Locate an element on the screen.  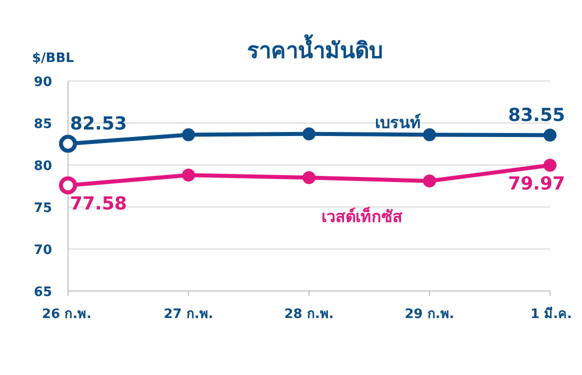
data-label: 79.97 is located at coordinates (536, 183).